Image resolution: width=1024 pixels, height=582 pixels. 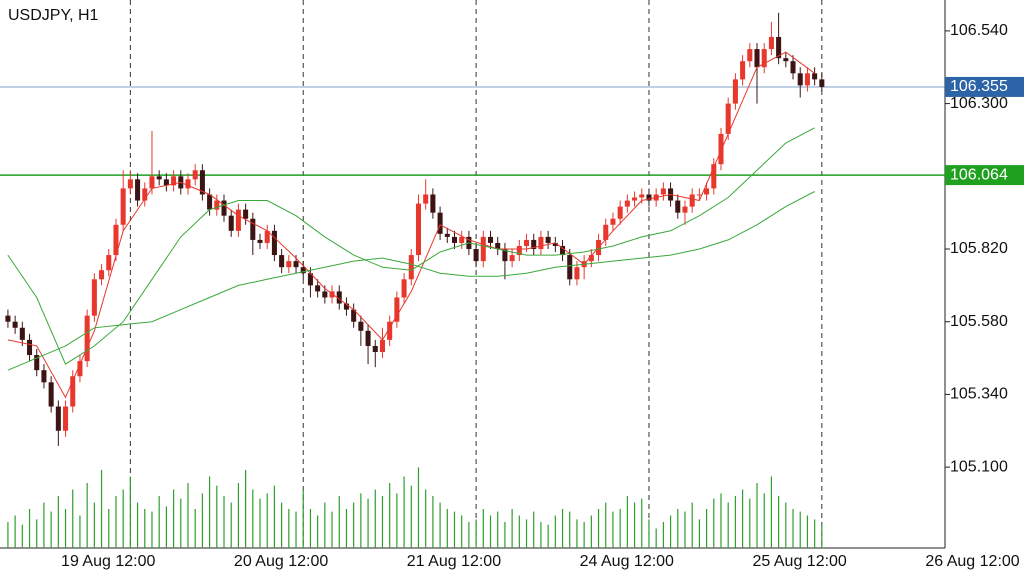 I want to click on x-tick-label: 20 Aug 12:00, so click(x=281, y=561).